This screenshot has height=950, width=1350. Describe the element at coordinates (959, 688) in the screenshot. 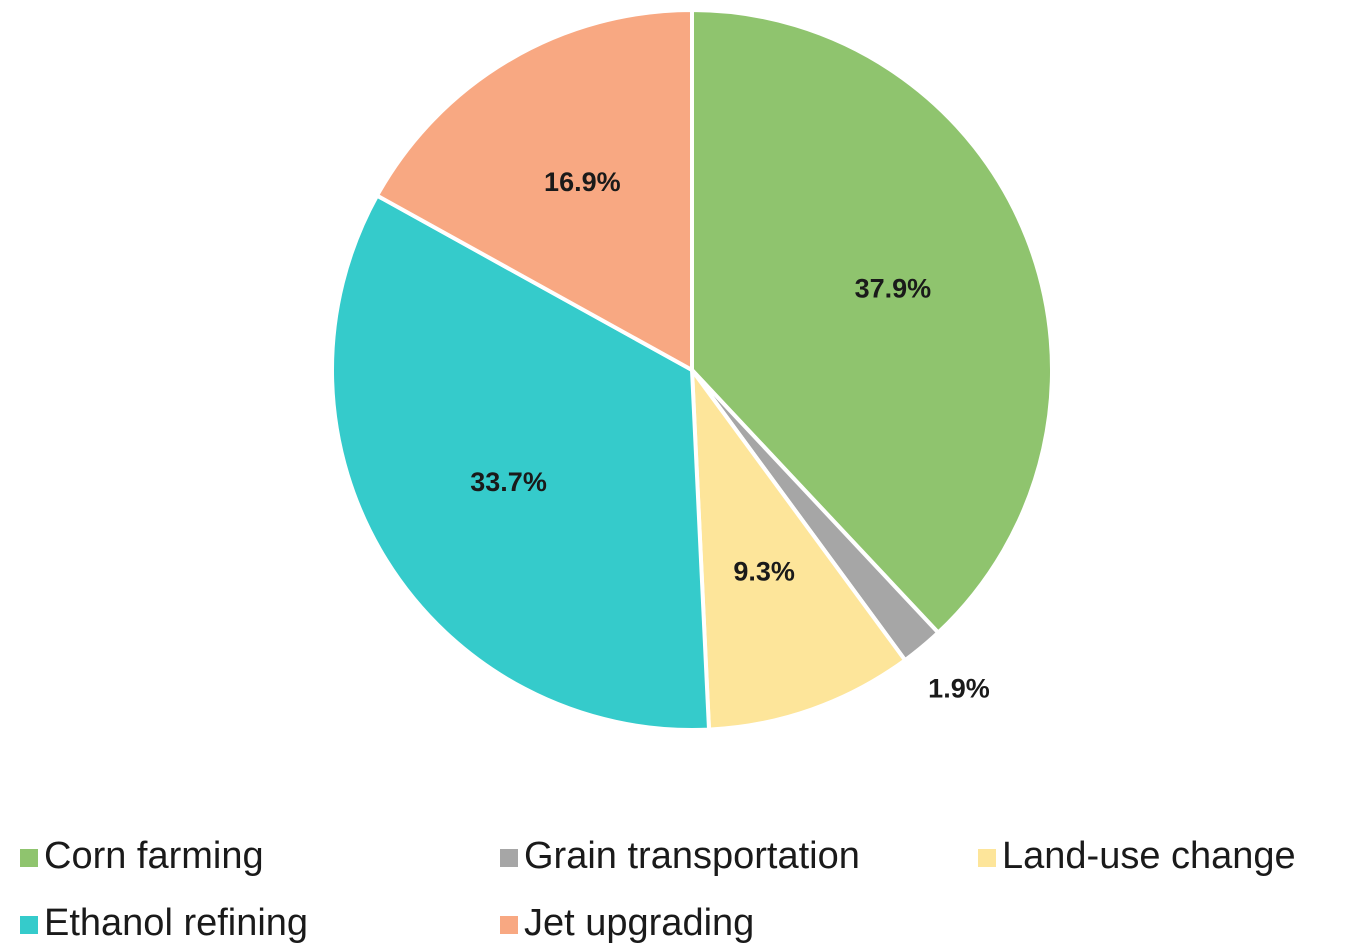

I see `slice-label: 1.9%` at that location.